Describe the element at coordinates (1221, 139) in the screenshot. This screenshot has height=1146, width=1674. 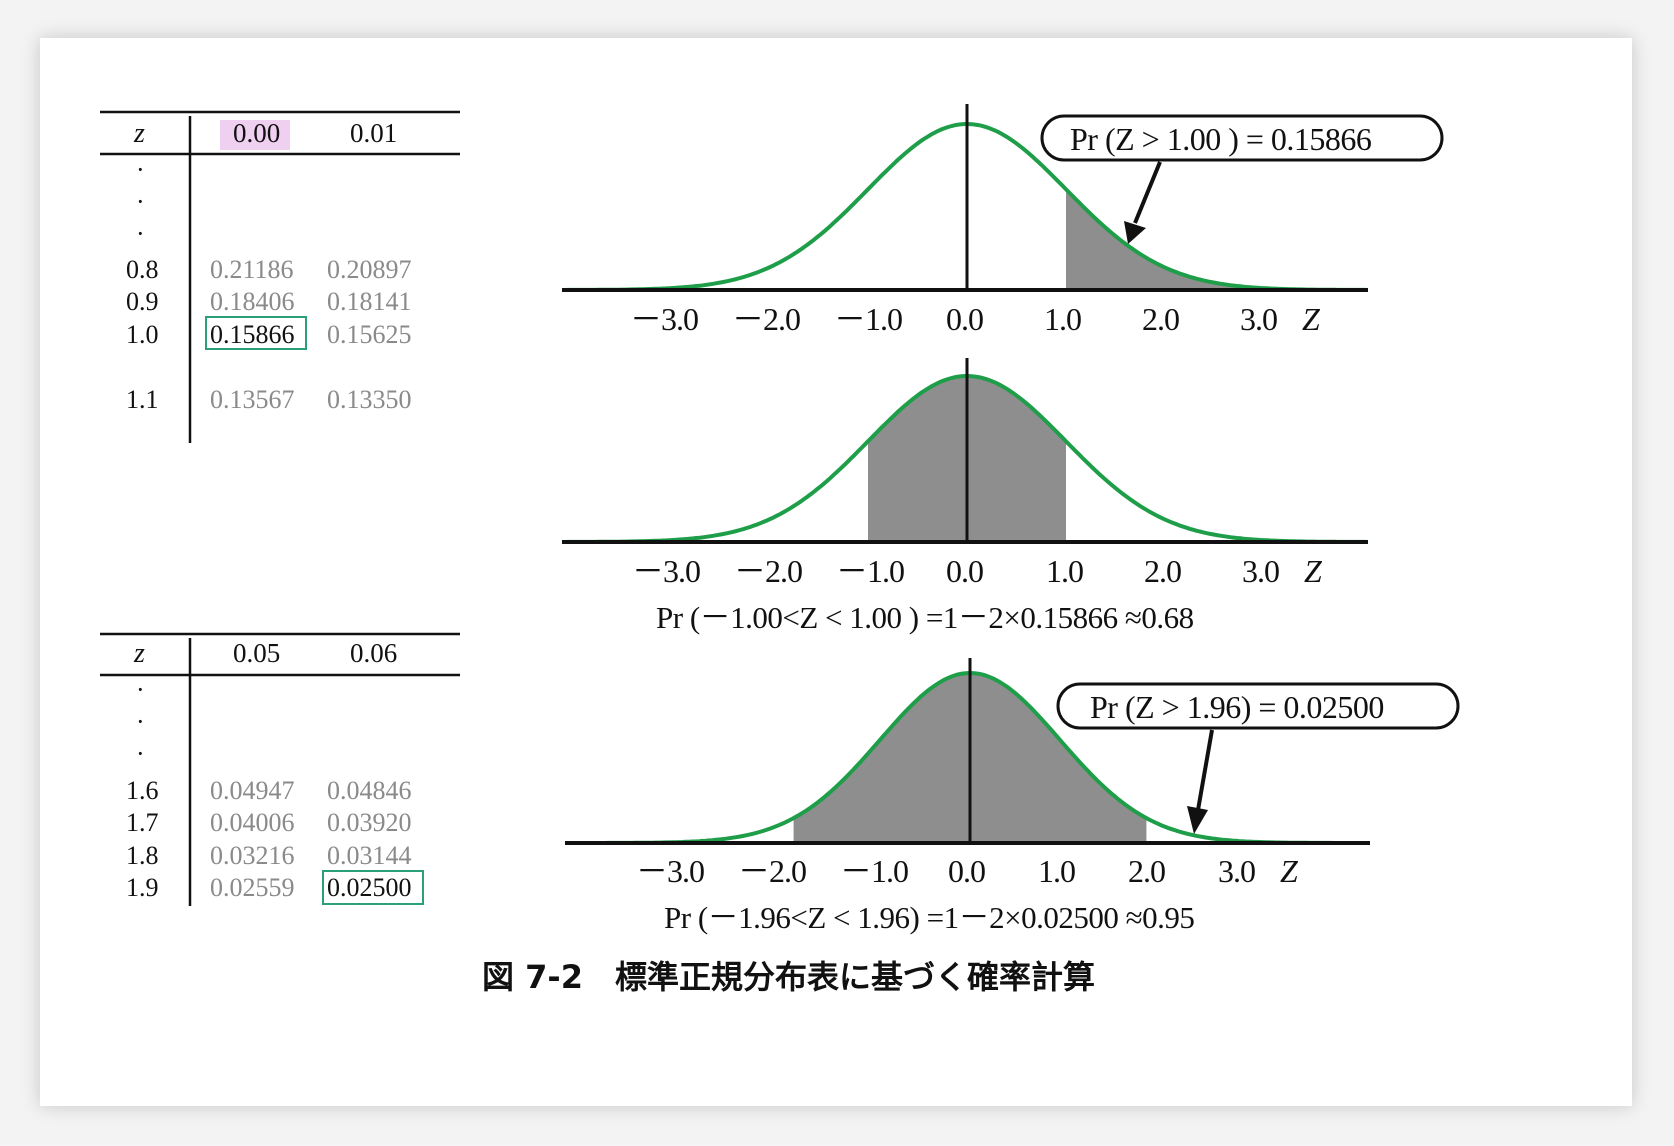
I see `bubble-text: Pr (Z > 1.00 ) = 0.15866` at that location.